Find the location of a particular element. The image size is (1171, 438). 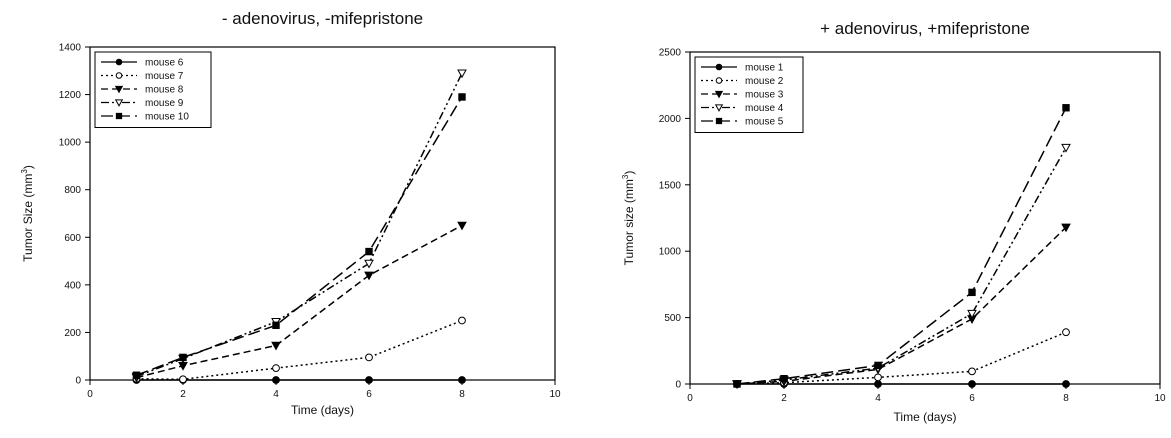

legend-entry: mouse 10 is located at coordinates (167, 117).